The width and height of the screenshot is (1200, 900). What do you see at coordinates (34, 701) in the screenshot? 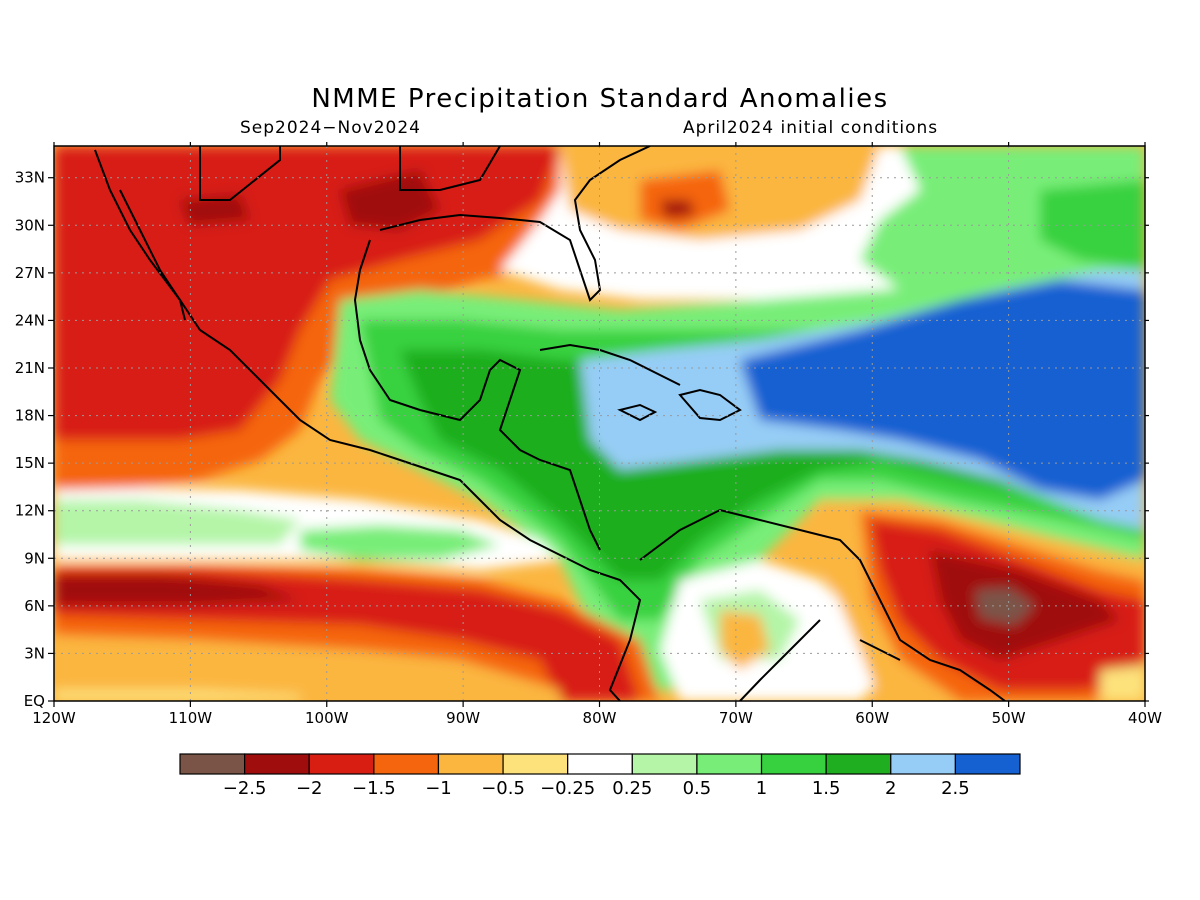
I see `lat-label: EQ` at bounding box center [34, 701].